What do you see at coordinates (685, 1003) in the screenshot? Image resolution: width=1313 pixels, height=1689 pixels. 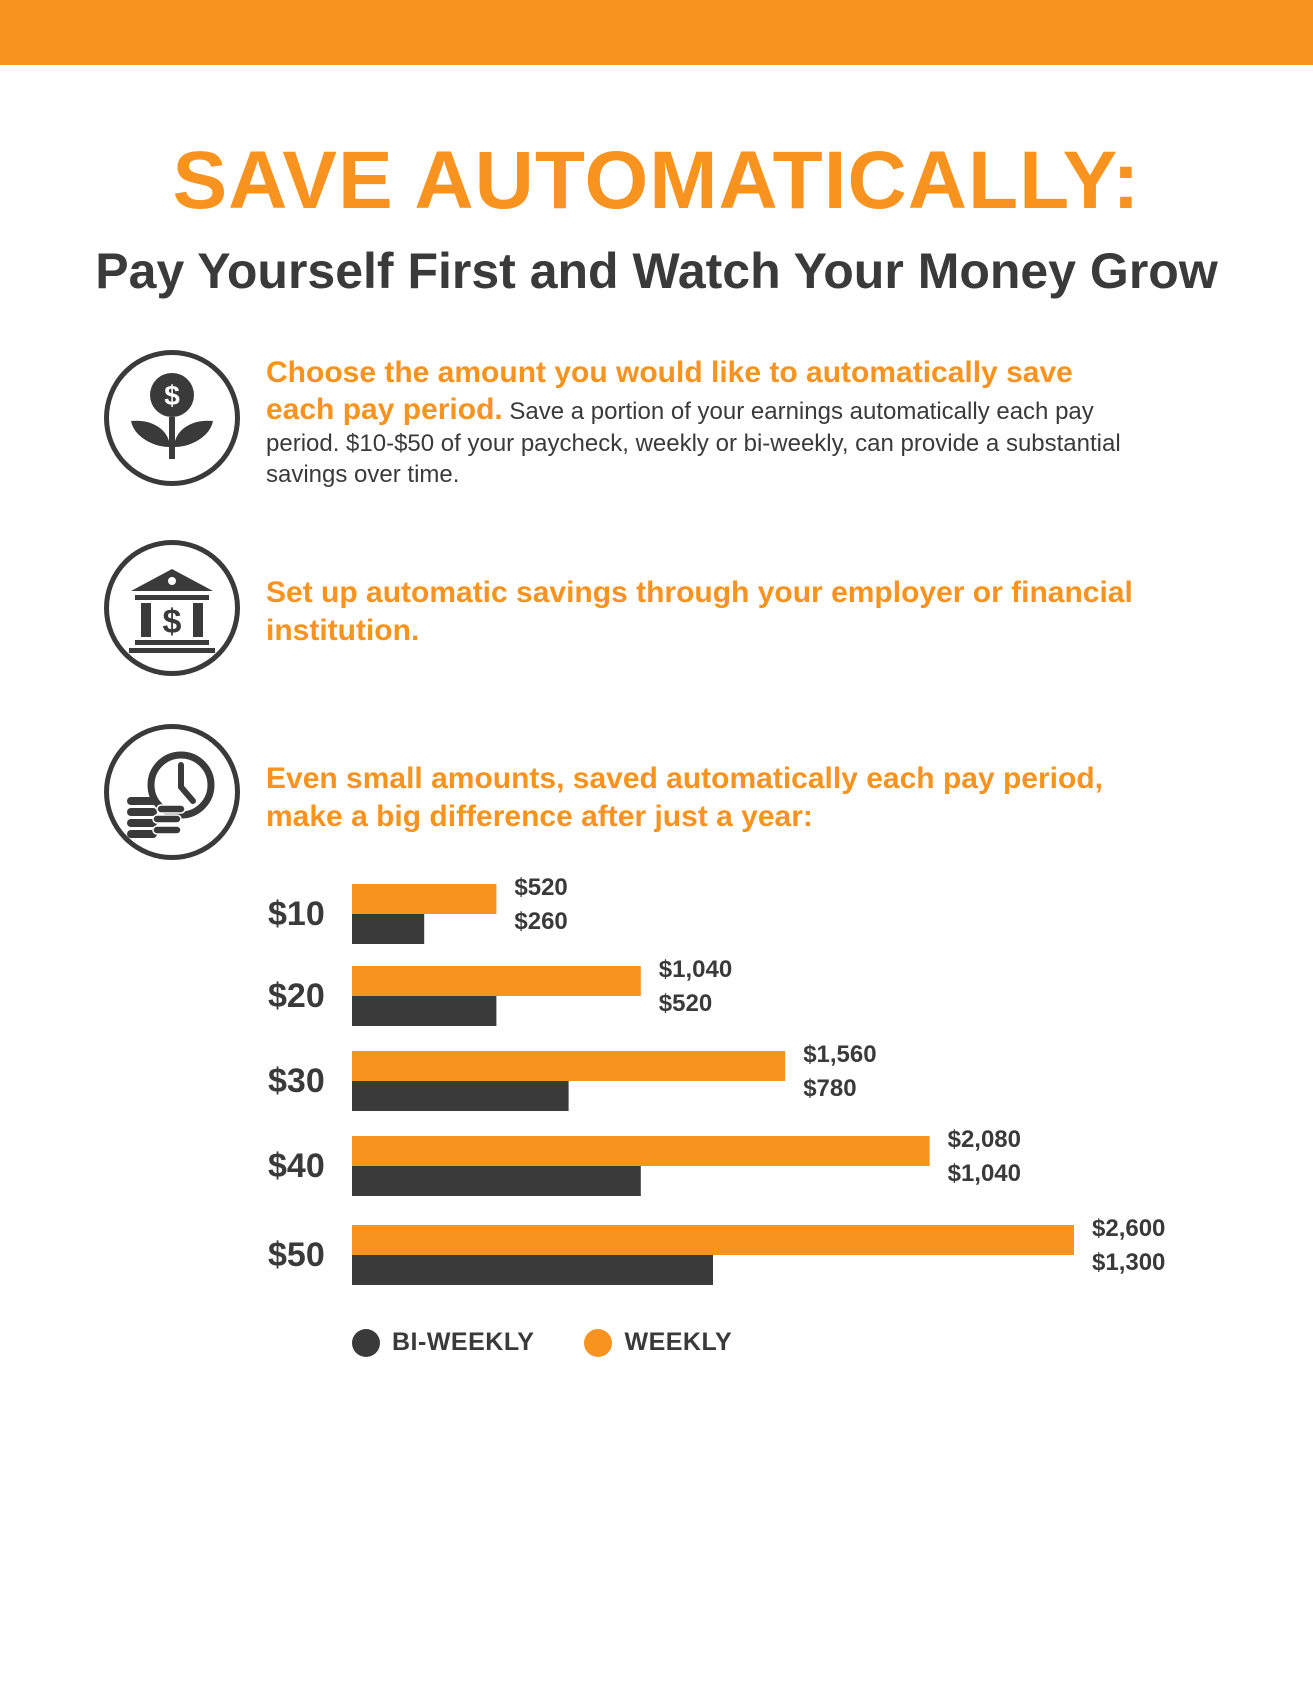 I see `data-label-bi-weekly: $520` at bounding box center [685, 1003].